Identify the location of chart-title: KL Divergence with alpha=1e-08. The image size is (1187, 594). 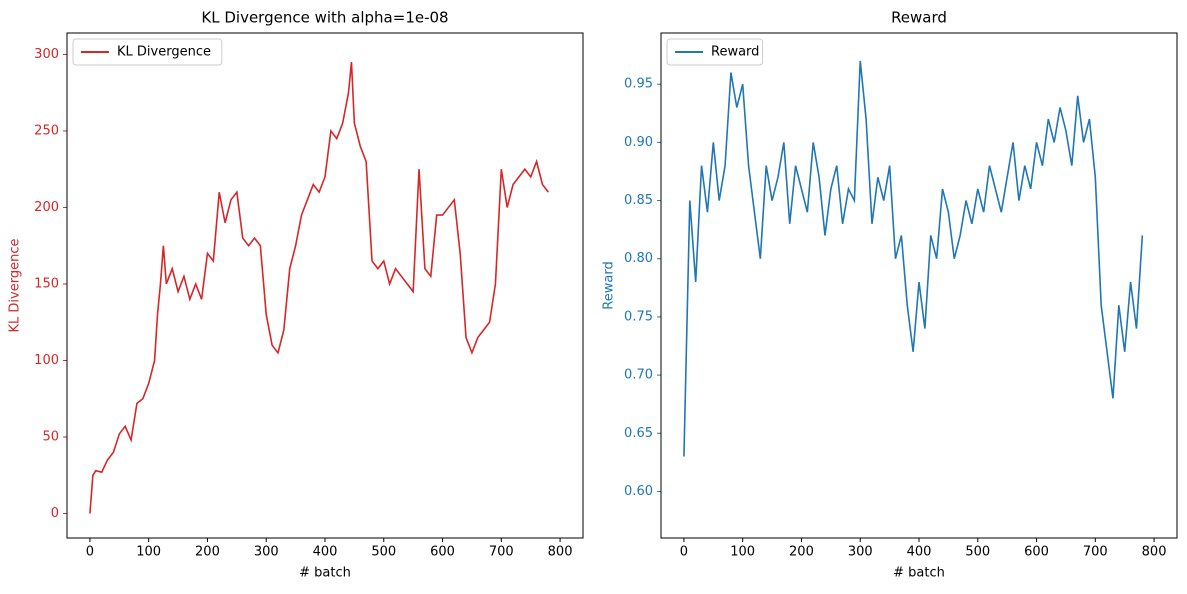
(324, 18).